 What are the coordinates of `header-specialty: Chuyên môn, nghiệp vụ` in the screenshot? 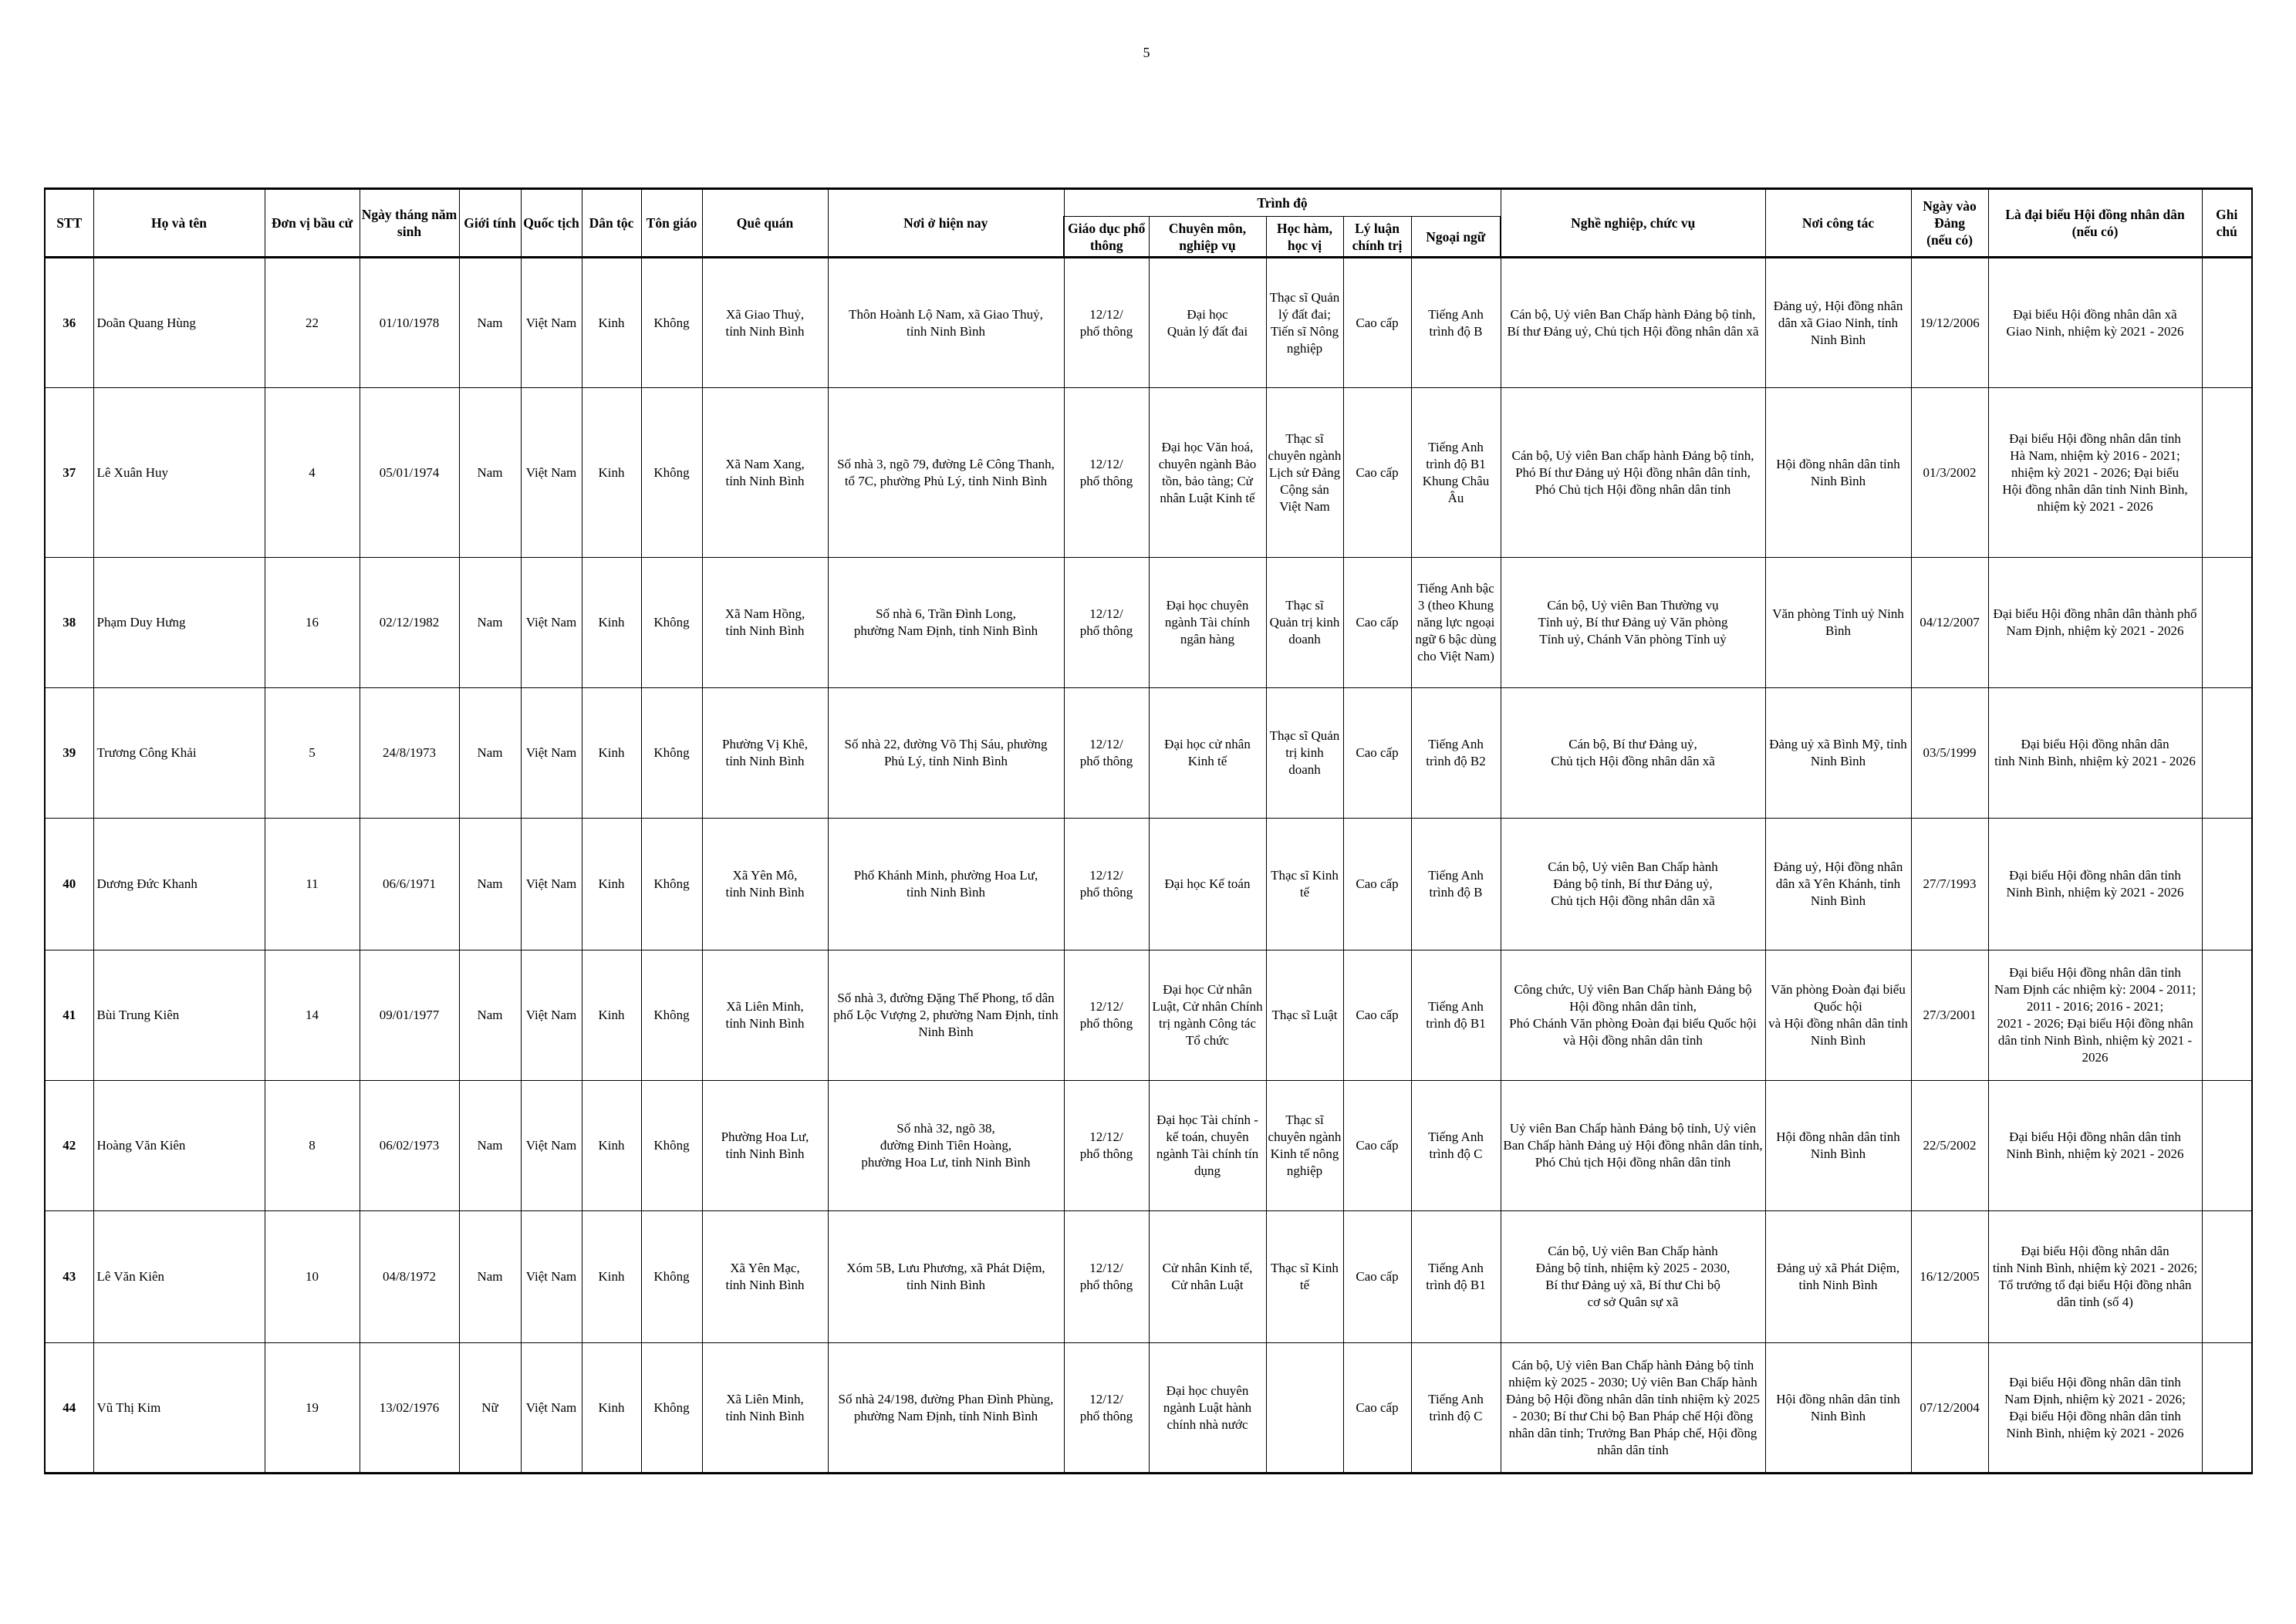 It's located at (1207, 237).